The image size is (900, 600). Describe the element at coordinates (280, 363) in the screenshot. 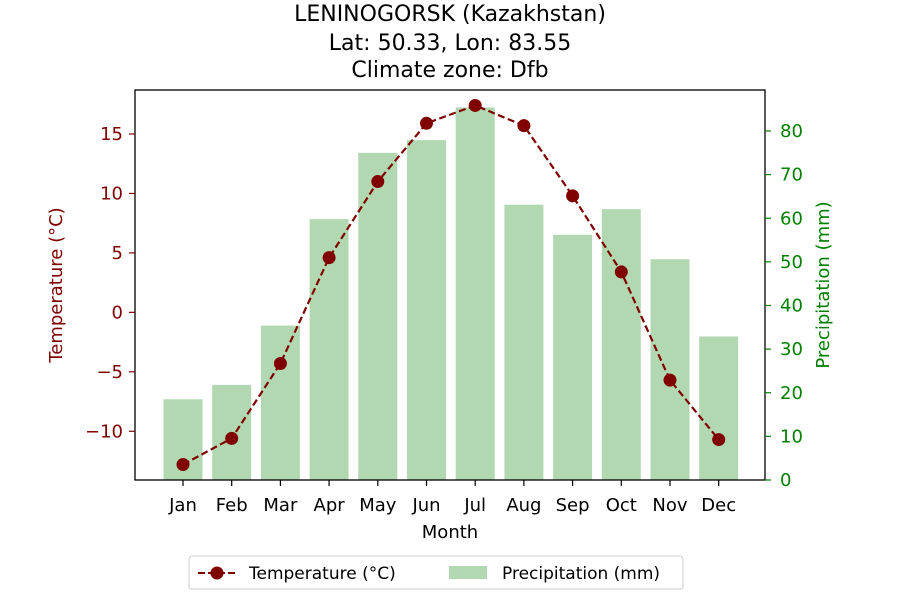

I see `temperature-point-mar` at that location.